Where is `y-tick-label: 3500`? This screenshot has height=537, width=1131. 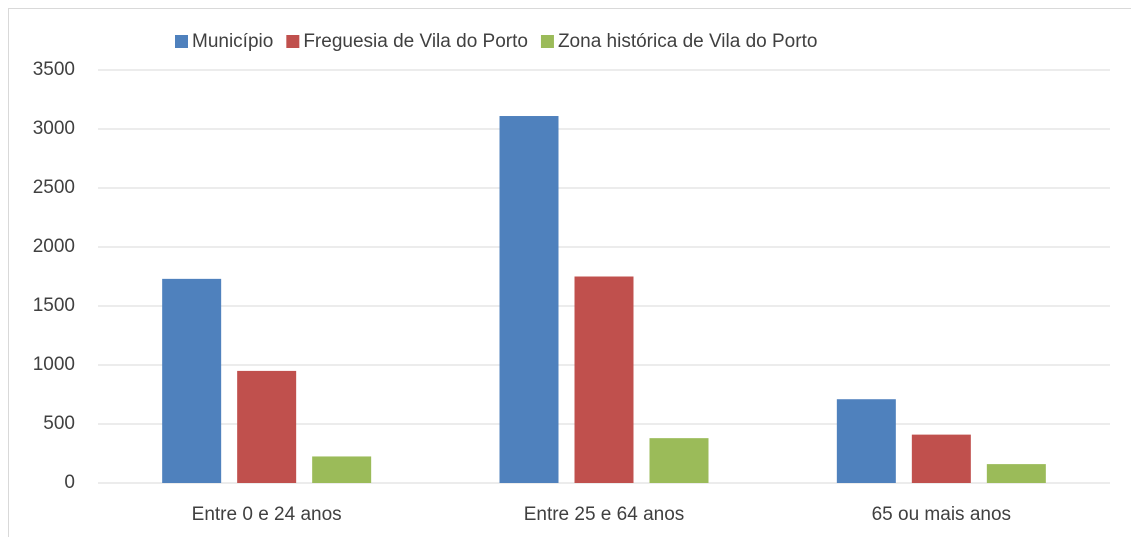
y-tick-label: 3500 is located at coordinates (54, 69).